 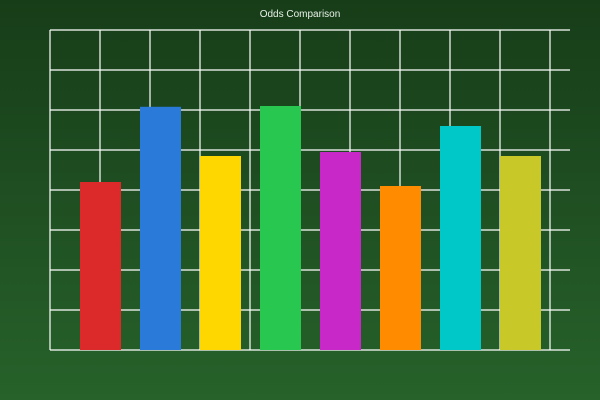 I want to click on chart-title: Odds Comparison, so click(x=300, y=14).